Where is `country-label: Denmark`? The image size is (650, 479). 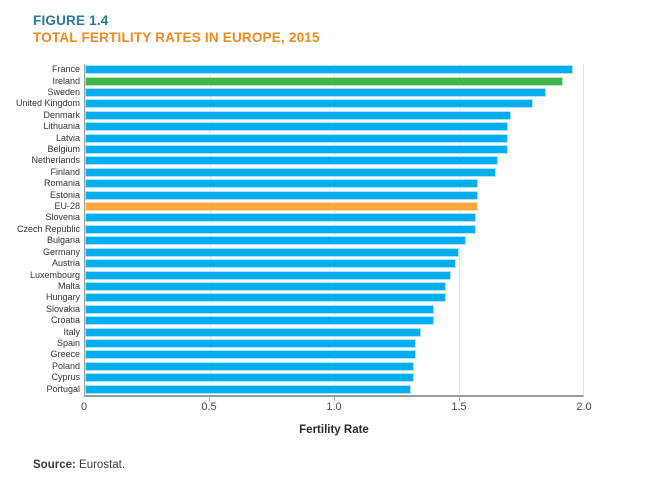 country-label: Denmark is located at coordinates (61, 114).